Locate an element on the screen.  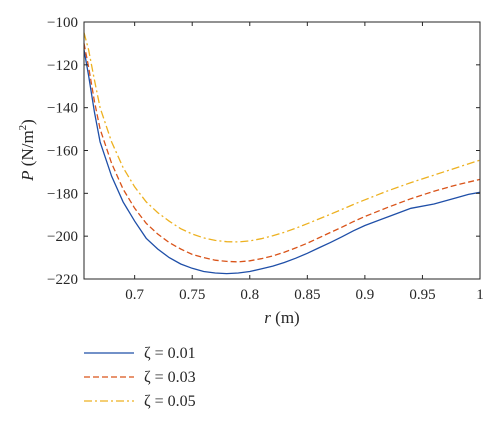
x-tick-label: 0.95 is located at coordinates (422, 295).